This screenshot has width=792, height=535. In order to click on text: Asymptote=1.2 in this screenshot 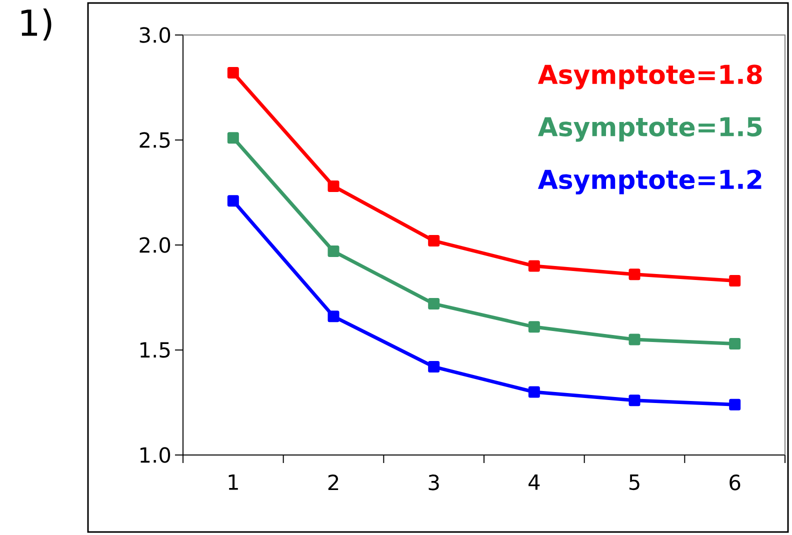, I will do `click(650, 182)`.